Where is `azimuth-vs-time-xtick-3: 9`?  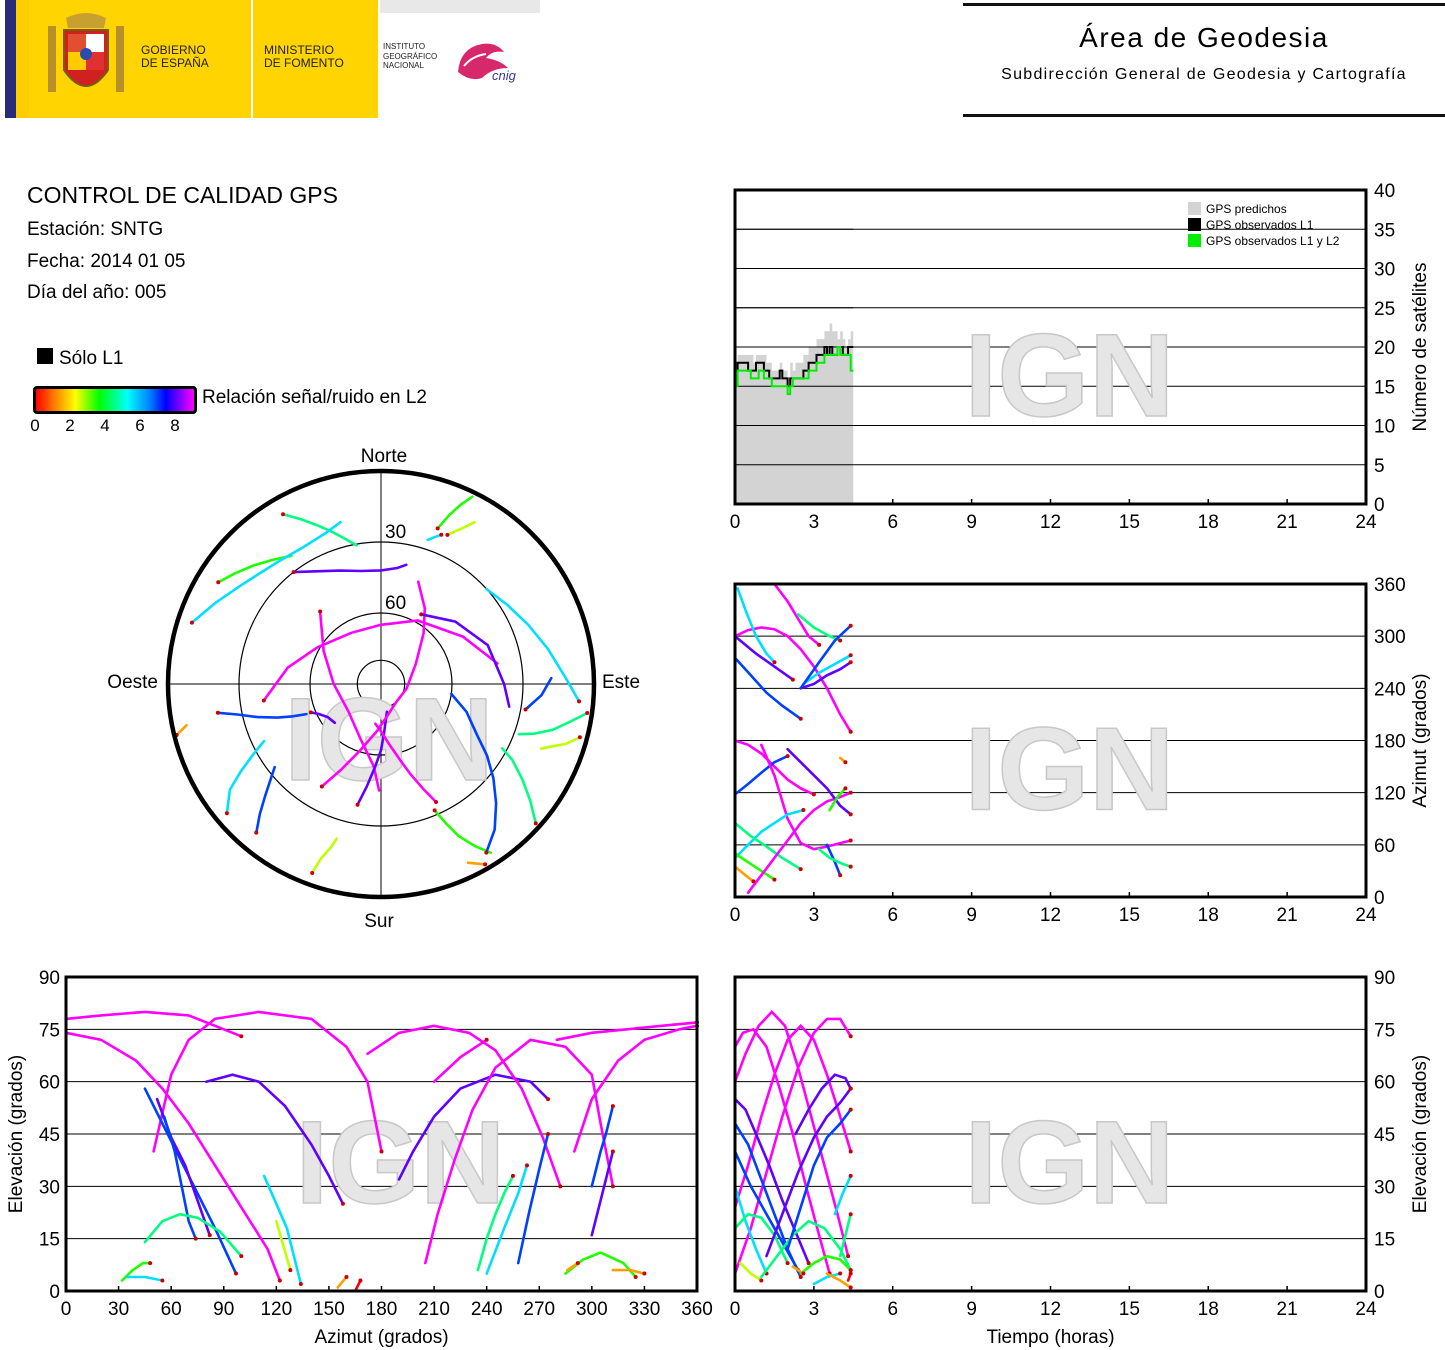
azimuth-vs-time-xtick-3: 9 is located at coordinates (971, 915).